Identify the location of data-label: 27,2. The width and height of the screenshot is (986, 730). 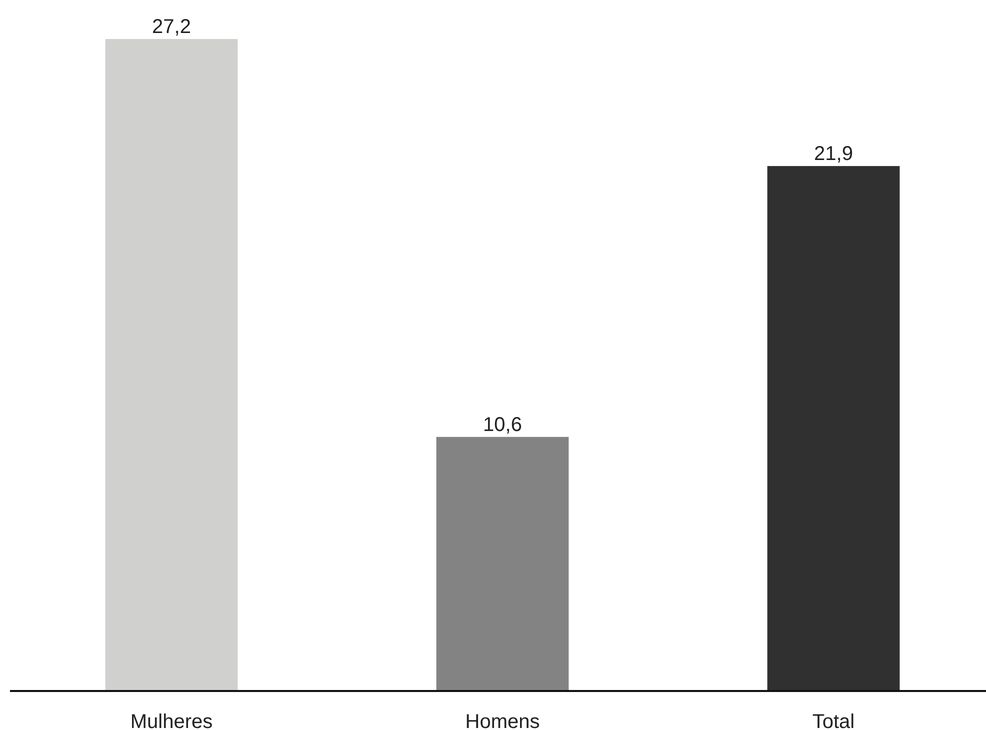
(171, 27).